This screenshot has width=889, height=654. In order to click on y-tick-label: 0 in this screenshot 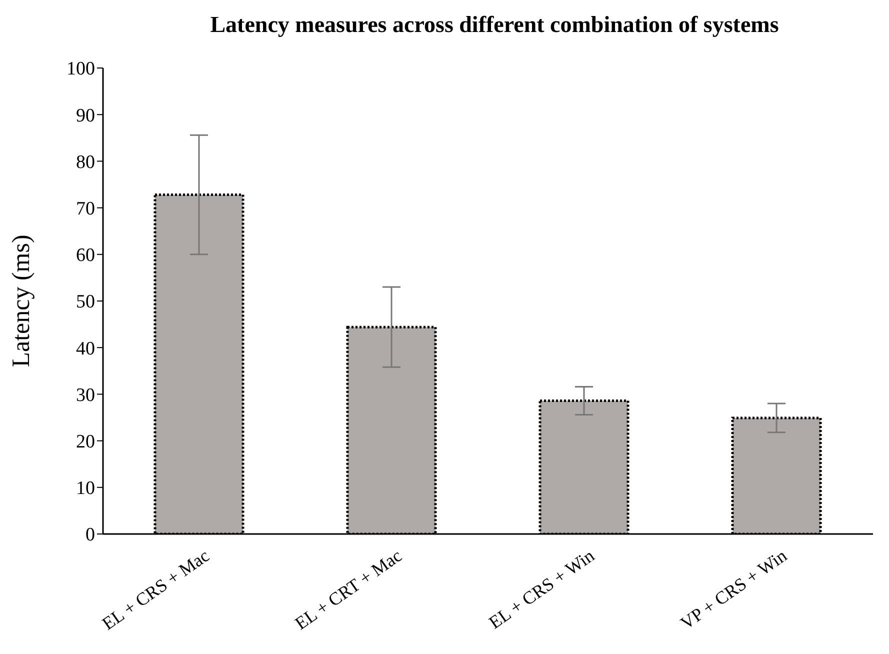, I will do `click(90, 535)`.